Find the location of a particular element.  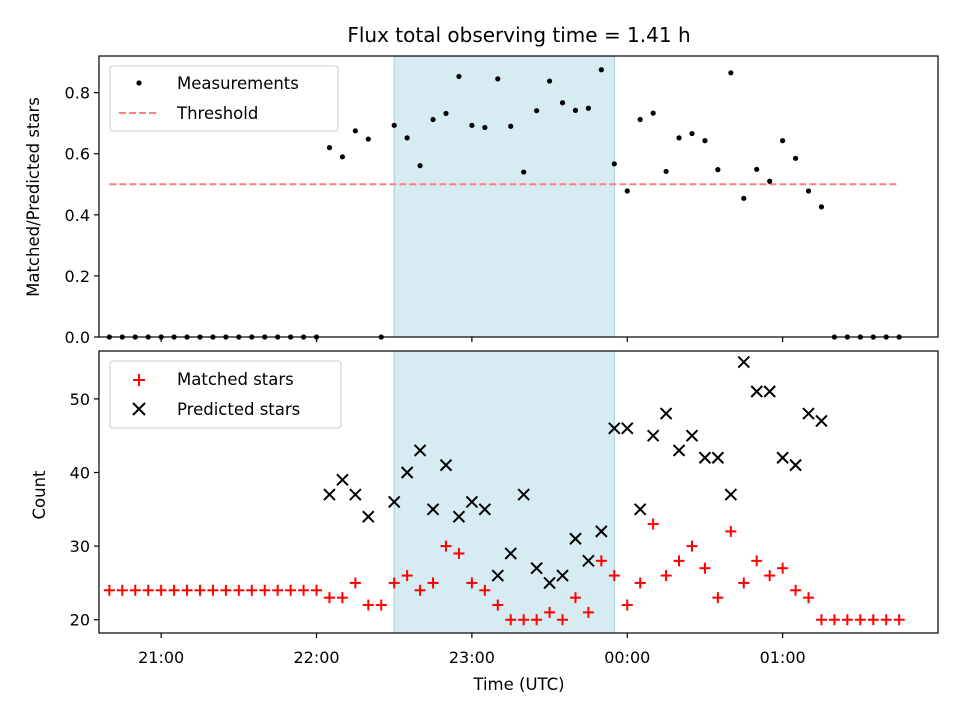

top-y-axis-label: Matched/Predicted stars is located at coordinates (33, 197).